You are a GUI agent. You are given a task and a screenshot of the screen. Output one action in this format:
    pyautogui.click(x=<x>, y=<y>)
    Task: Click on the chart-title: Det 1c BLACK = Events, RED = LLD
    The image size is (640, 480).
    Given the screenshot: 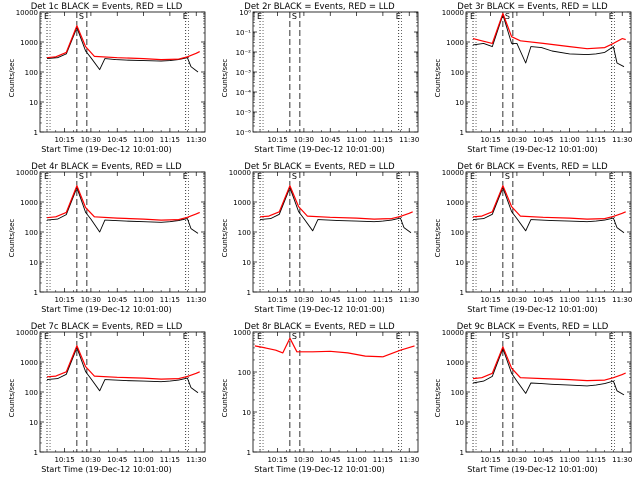 What is the action you would take?
    pyautogui.click(x=106, y=7)
    